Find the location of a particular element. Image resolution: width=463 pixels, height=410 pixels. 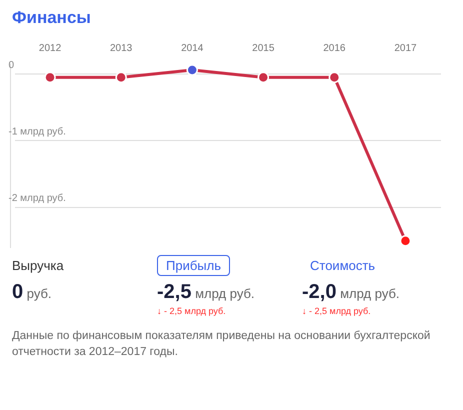

x-tick-label: 2012 is located at coordinates (50, 48).